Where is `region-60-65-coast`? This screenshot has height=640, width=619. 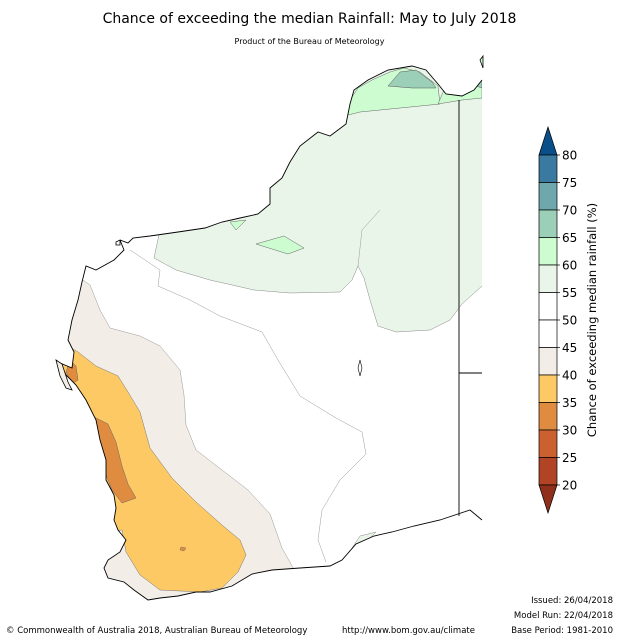 region-60-65-coast is located at coordinates (238, 225).